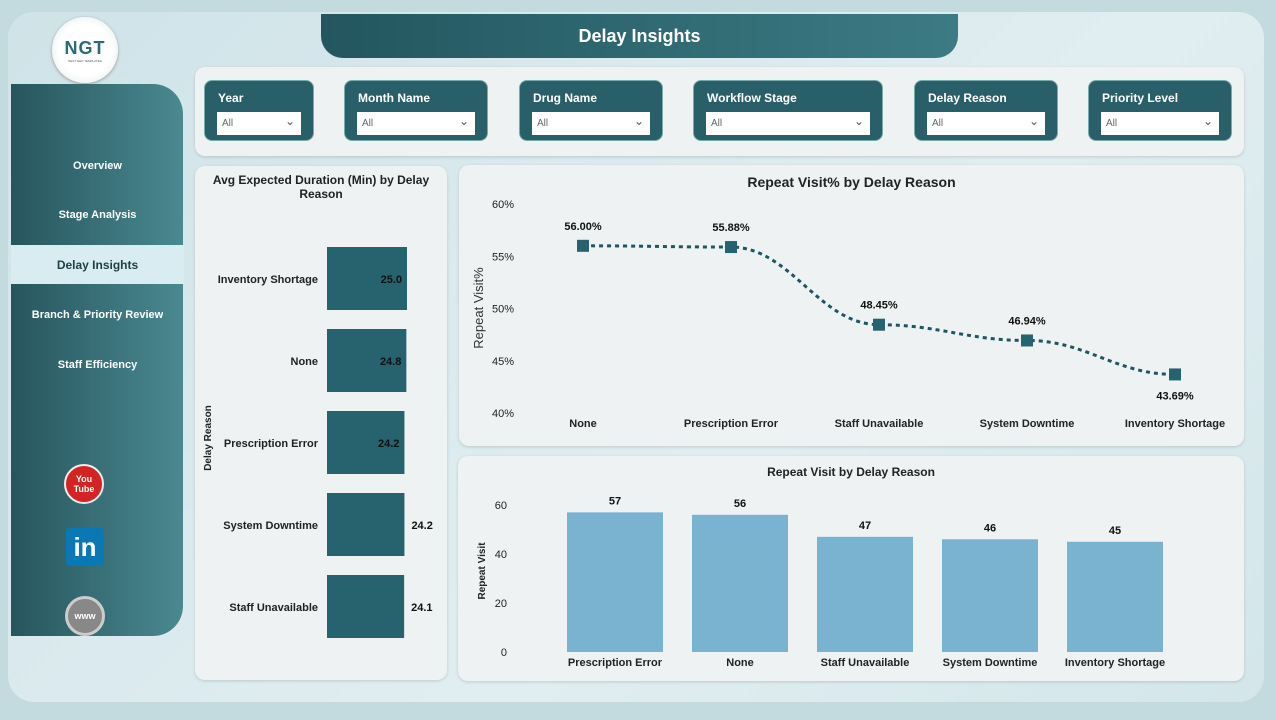  Describe the element at coordinates (583, 227) in the screenshot. I see `data-label: 56.00%` at that location.